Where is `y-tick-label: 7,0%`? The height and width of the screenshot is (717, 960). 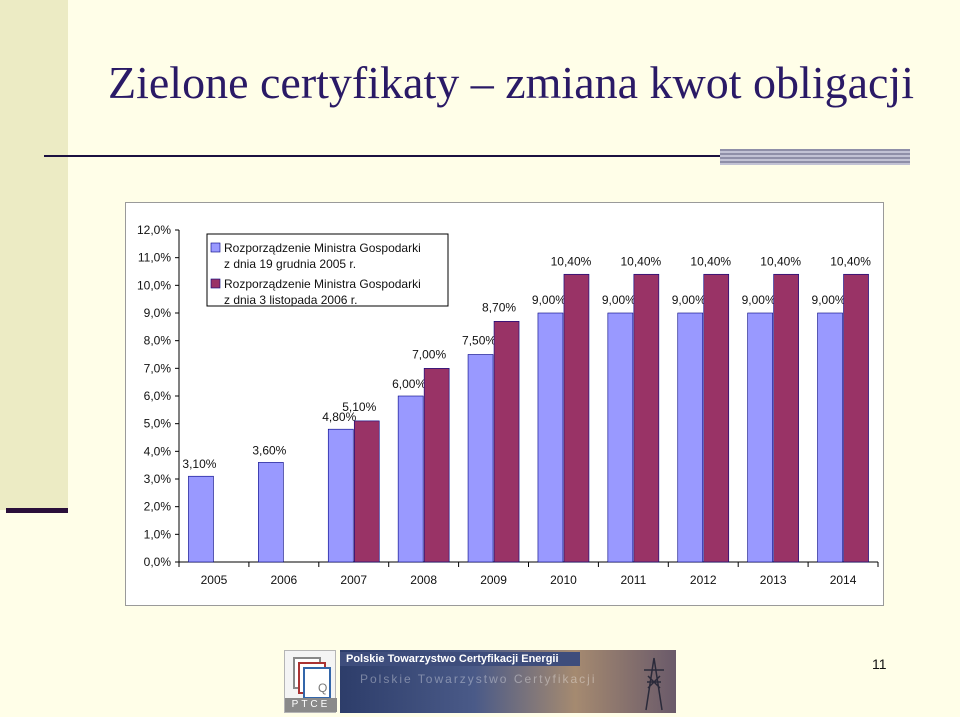 y-tick-label: 7,0% is located at coordinates (158, 368).